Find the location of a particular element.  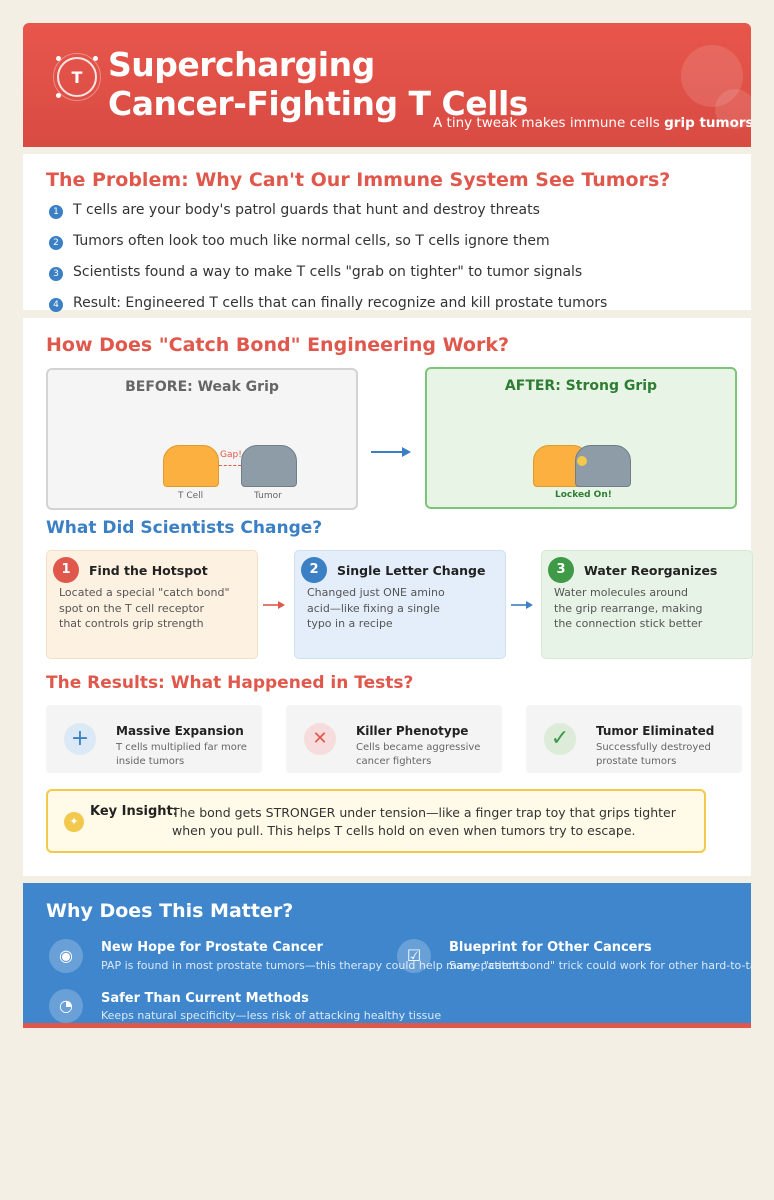

before-panel: BEFORE: Weak Grip Gap! T Cell Tumor is located at coordinates (202, 439).